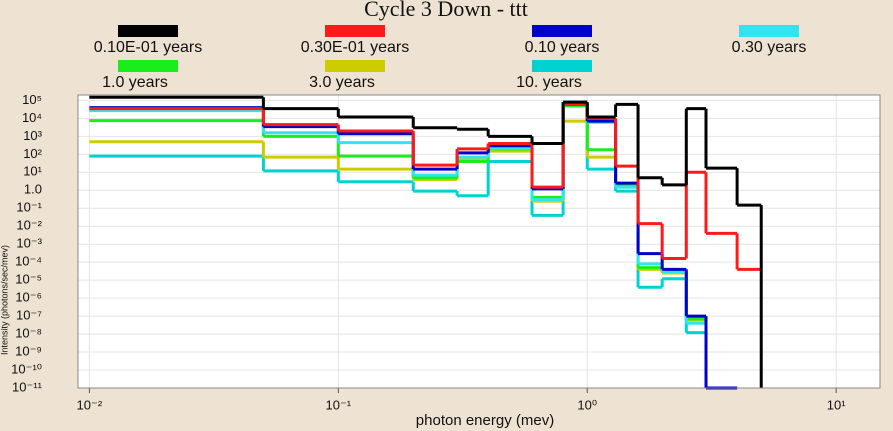  I want to click on y-tick-label: 10⁻⁸, so click(28, 333).